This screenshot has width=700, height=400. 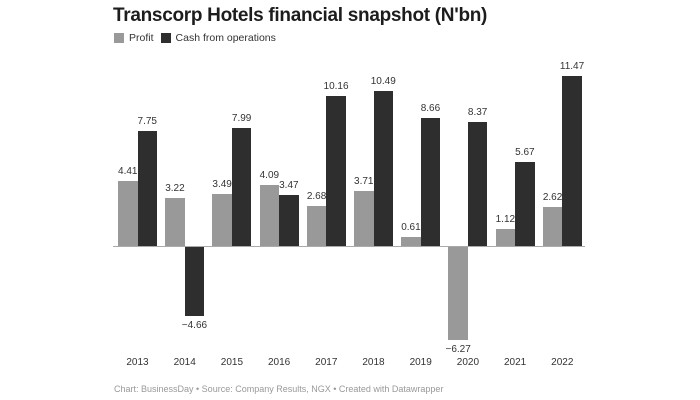 I want to click on cash-value-label-2020: 8.37, so click(x=477, y=113).